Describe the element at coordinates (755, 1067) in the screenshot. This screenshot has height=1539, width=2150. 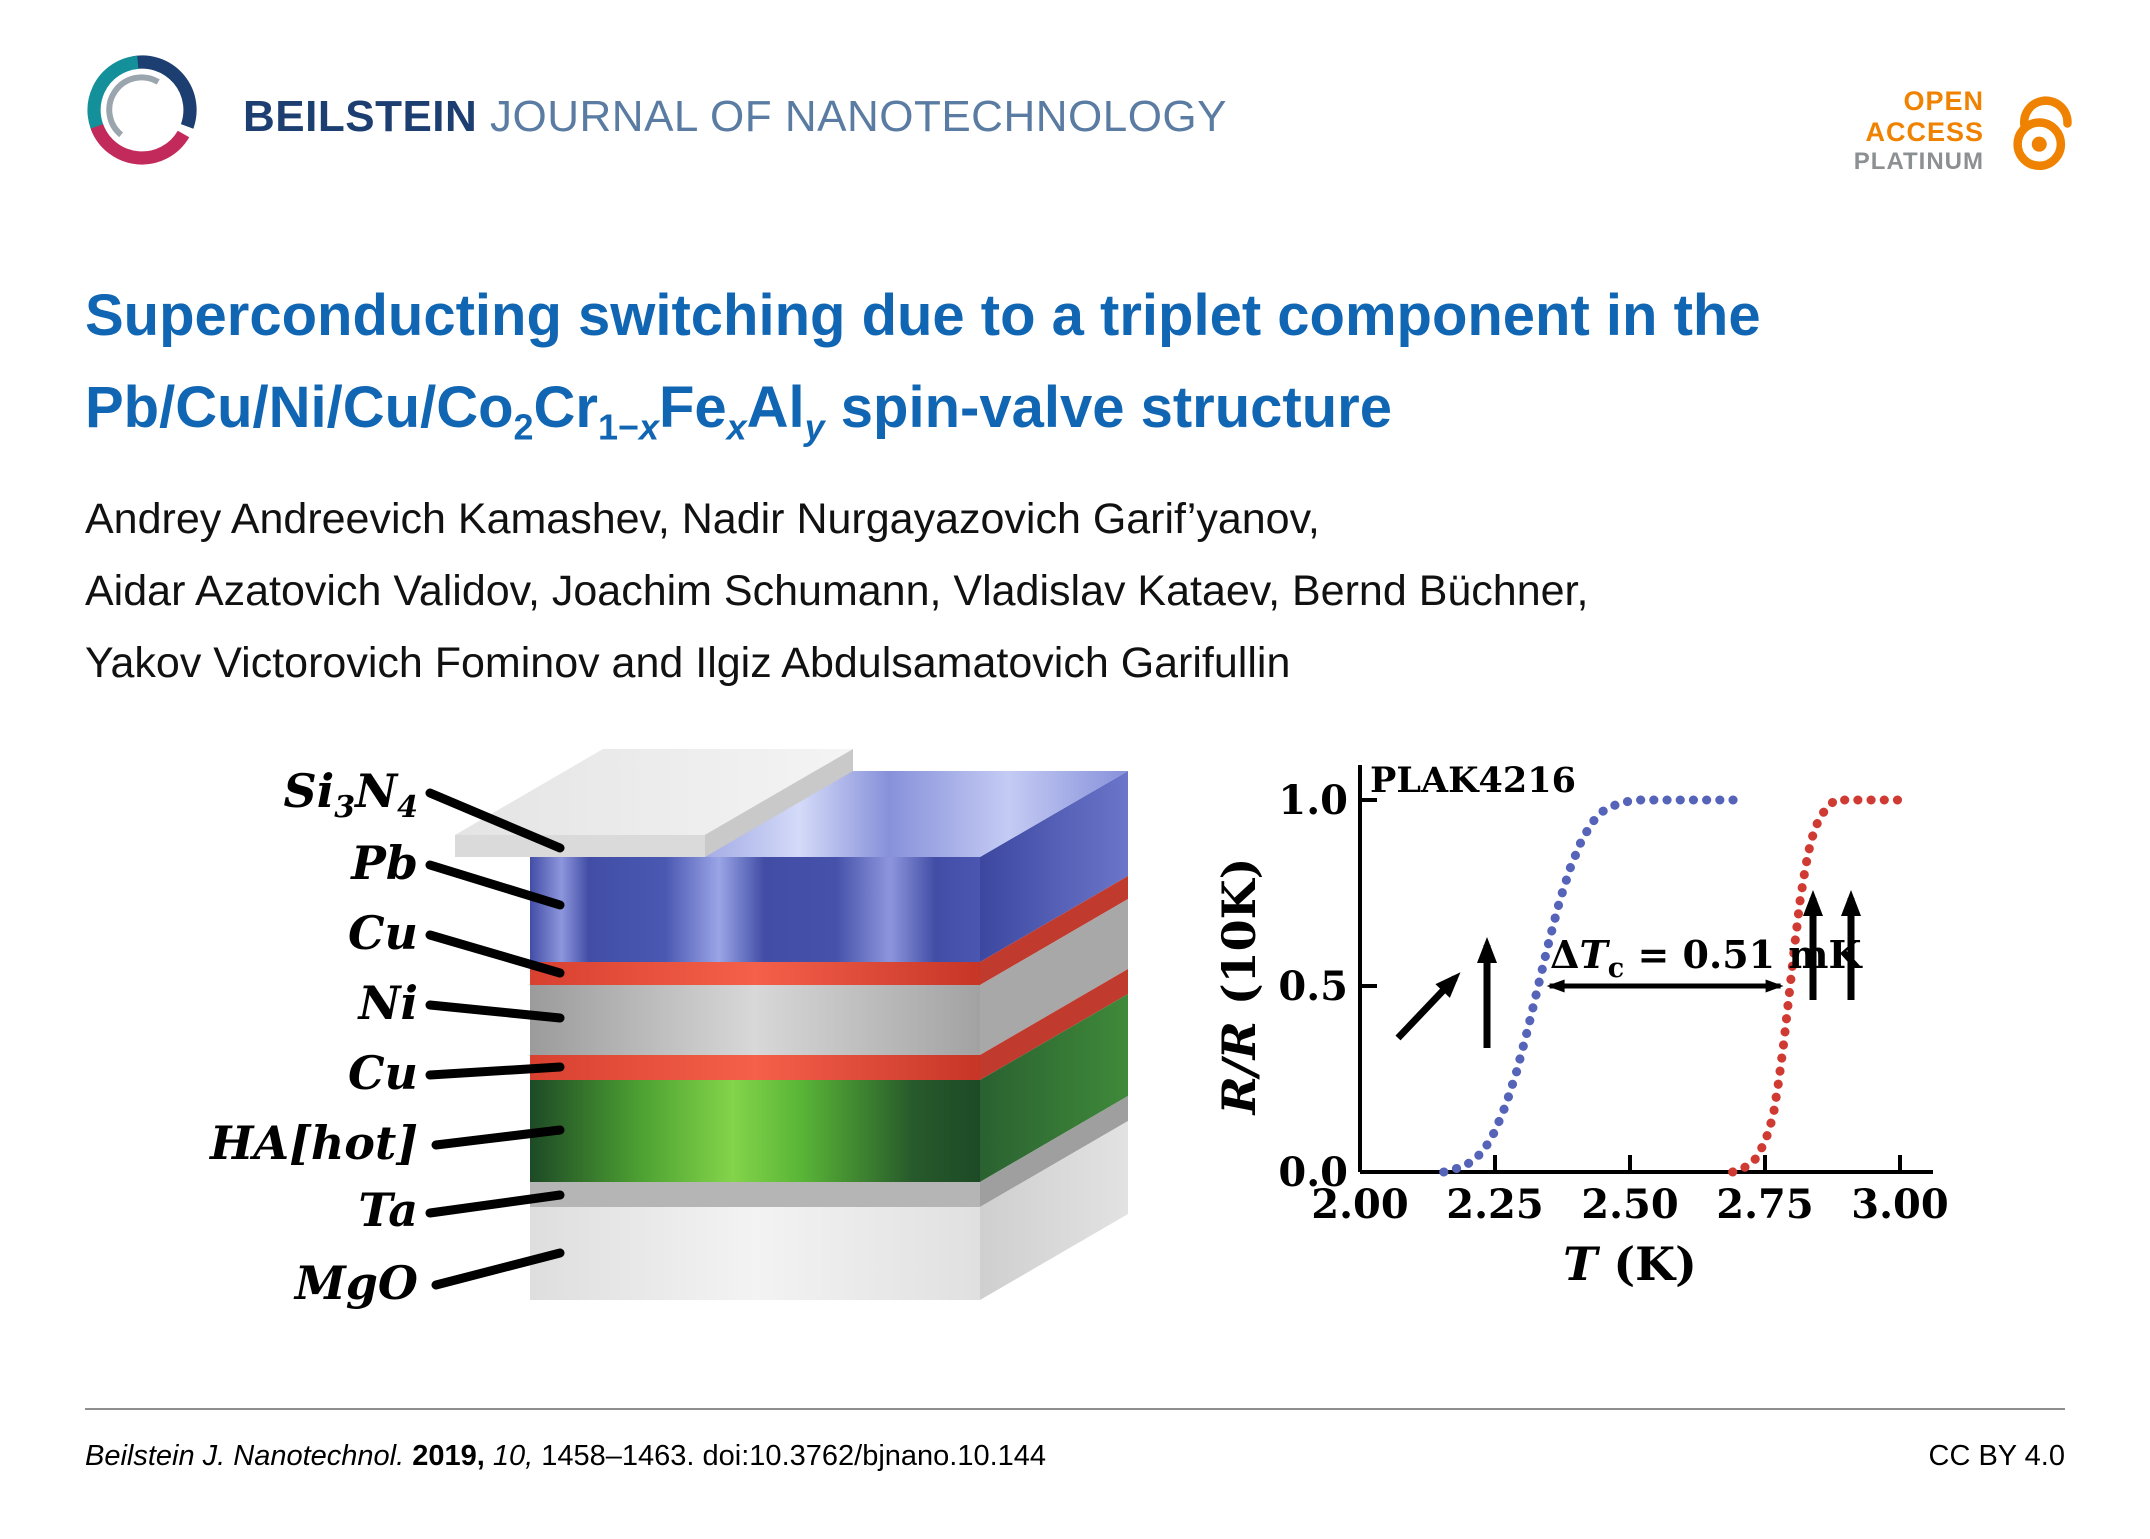
I see `layer-cu-bottom-front` at that location.